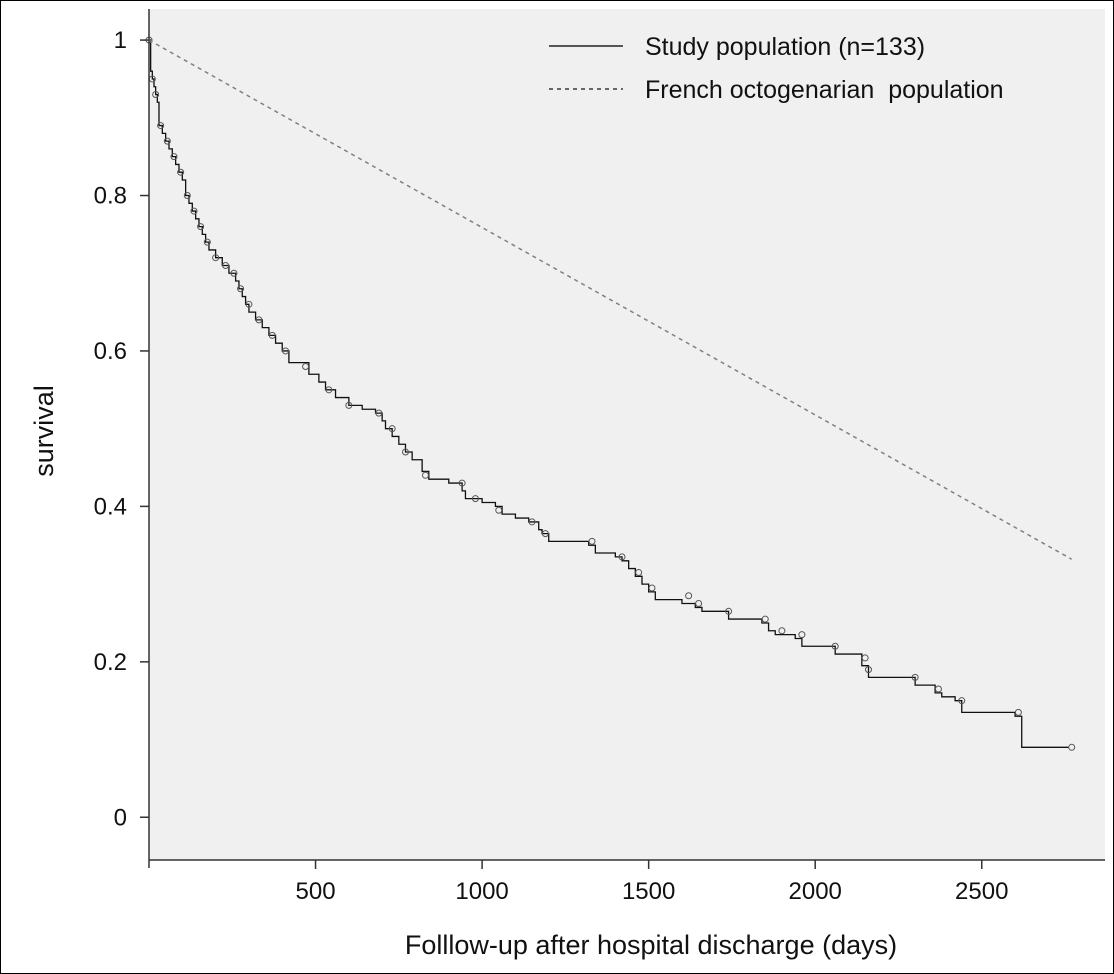 This screenshot has width=1114, height=974. What do you see at coordinates (44, 431) in the screenshot?
I see `y-axis-title: survival` at bounding box center [44, 431].